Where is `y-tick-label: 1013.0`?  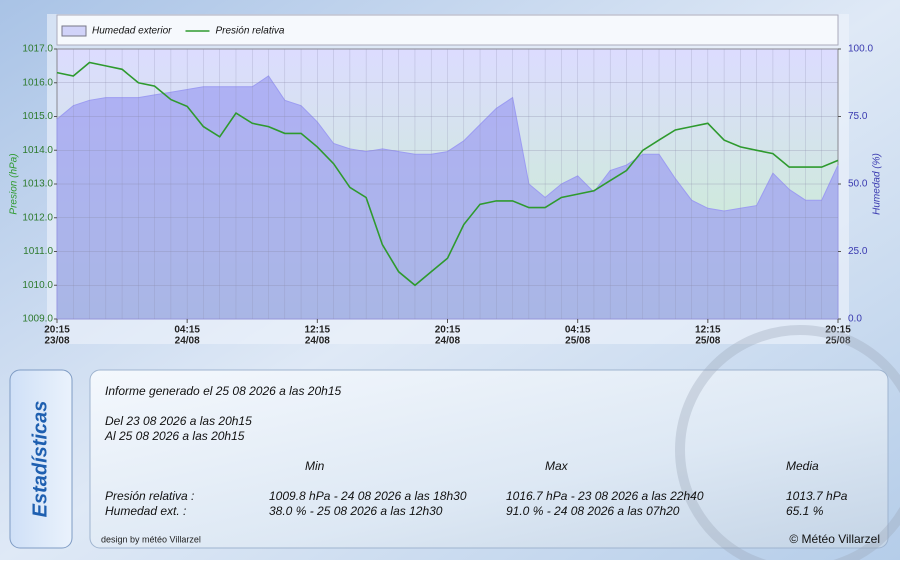
y-tick-label: 1013.0 is located at coordinates (37, 184).